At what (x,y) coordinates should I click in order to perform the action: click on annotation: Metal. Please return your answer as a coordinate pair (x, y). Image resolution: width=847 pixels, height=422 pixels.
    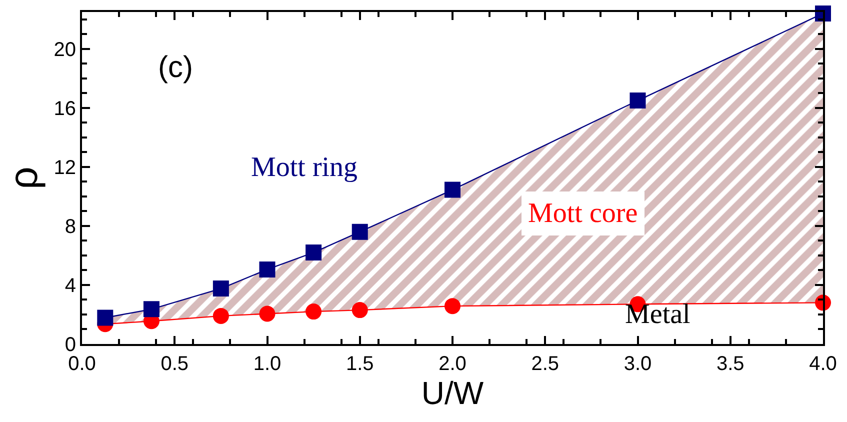
    Looking at the image, I should click on (658, 314).